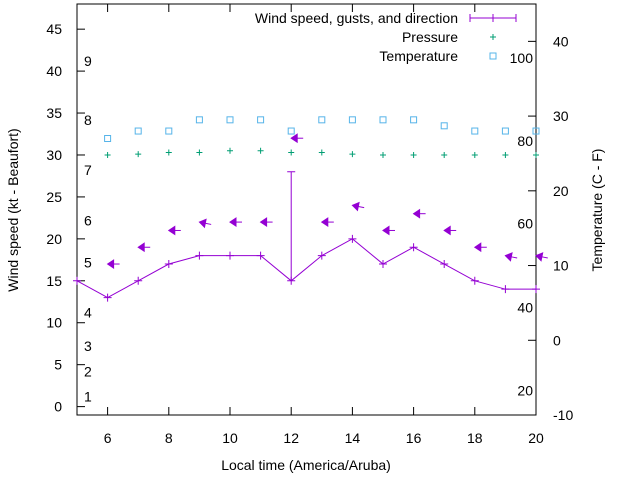  What do you see at coordinates (230, 438) in the screenshot?
I see `x-tick-label: 10` at bounding box center [230, 438].